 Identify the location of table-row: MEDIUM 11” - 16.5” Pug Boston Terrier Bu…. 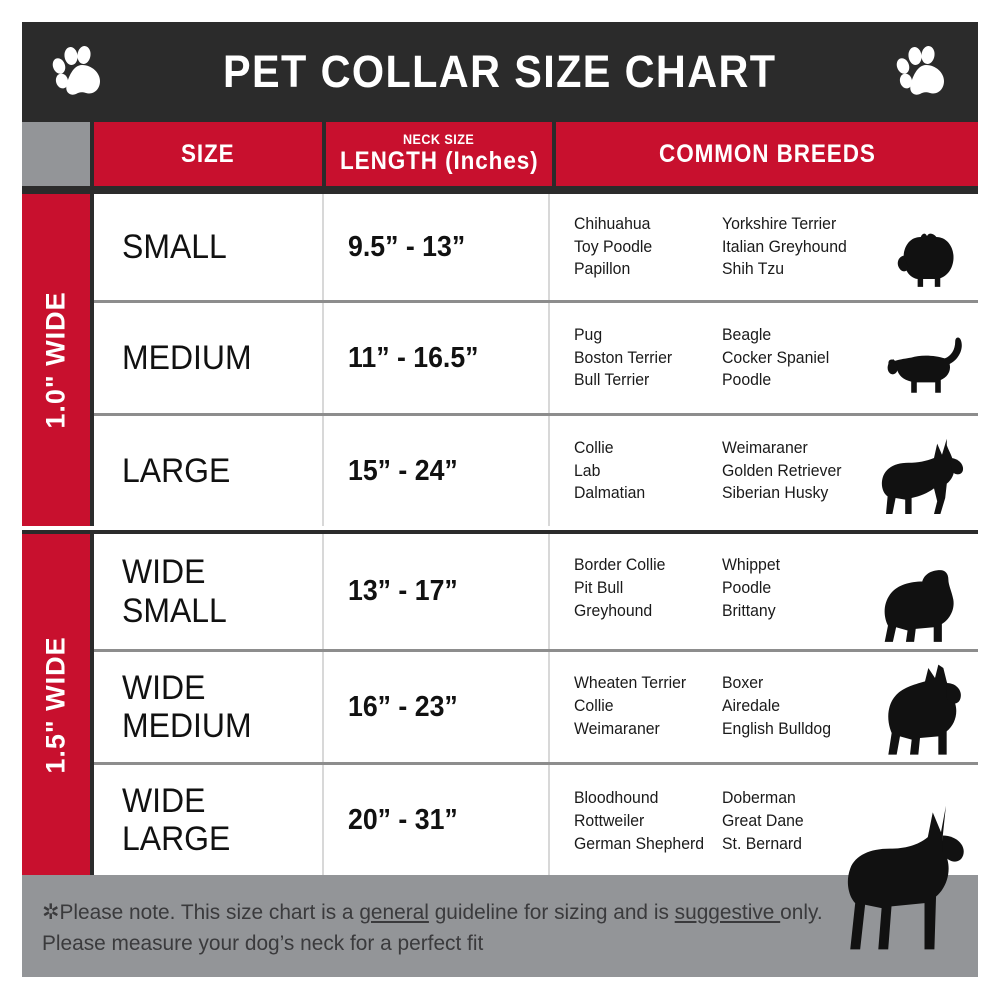
(536, 356).